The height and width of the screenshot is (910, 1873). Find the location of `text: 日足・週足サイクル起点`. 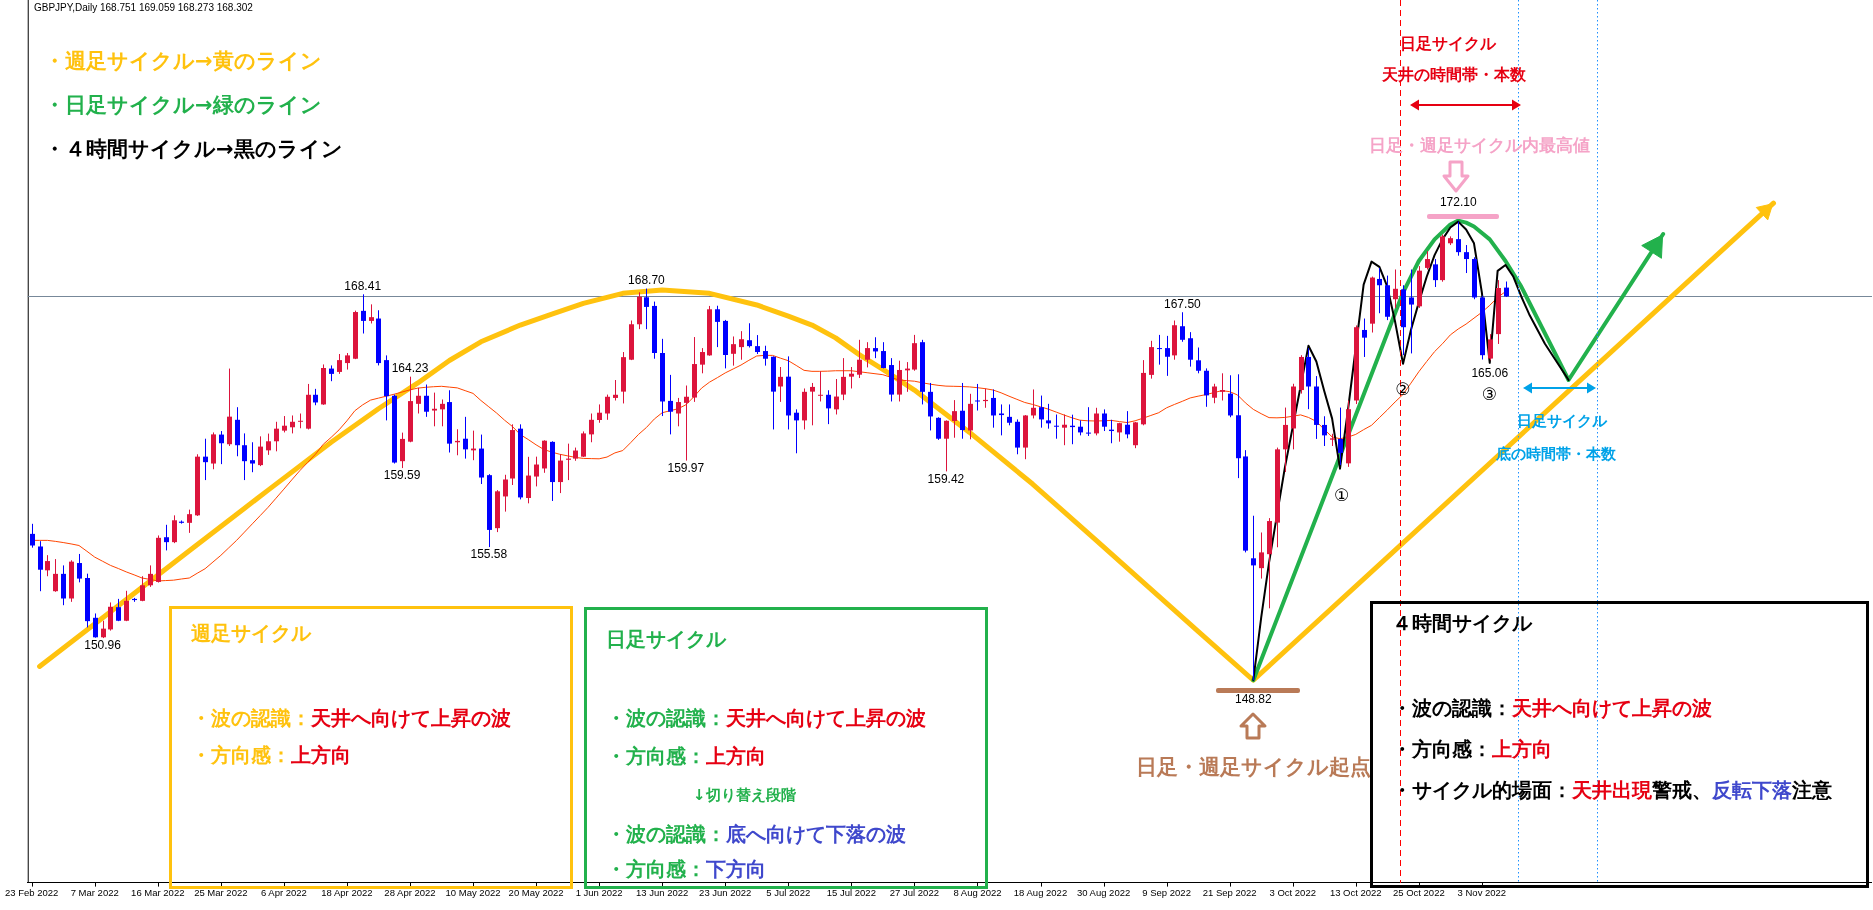

text: 日足・週足サイクル起点 is located at coordinates (1253, 767).